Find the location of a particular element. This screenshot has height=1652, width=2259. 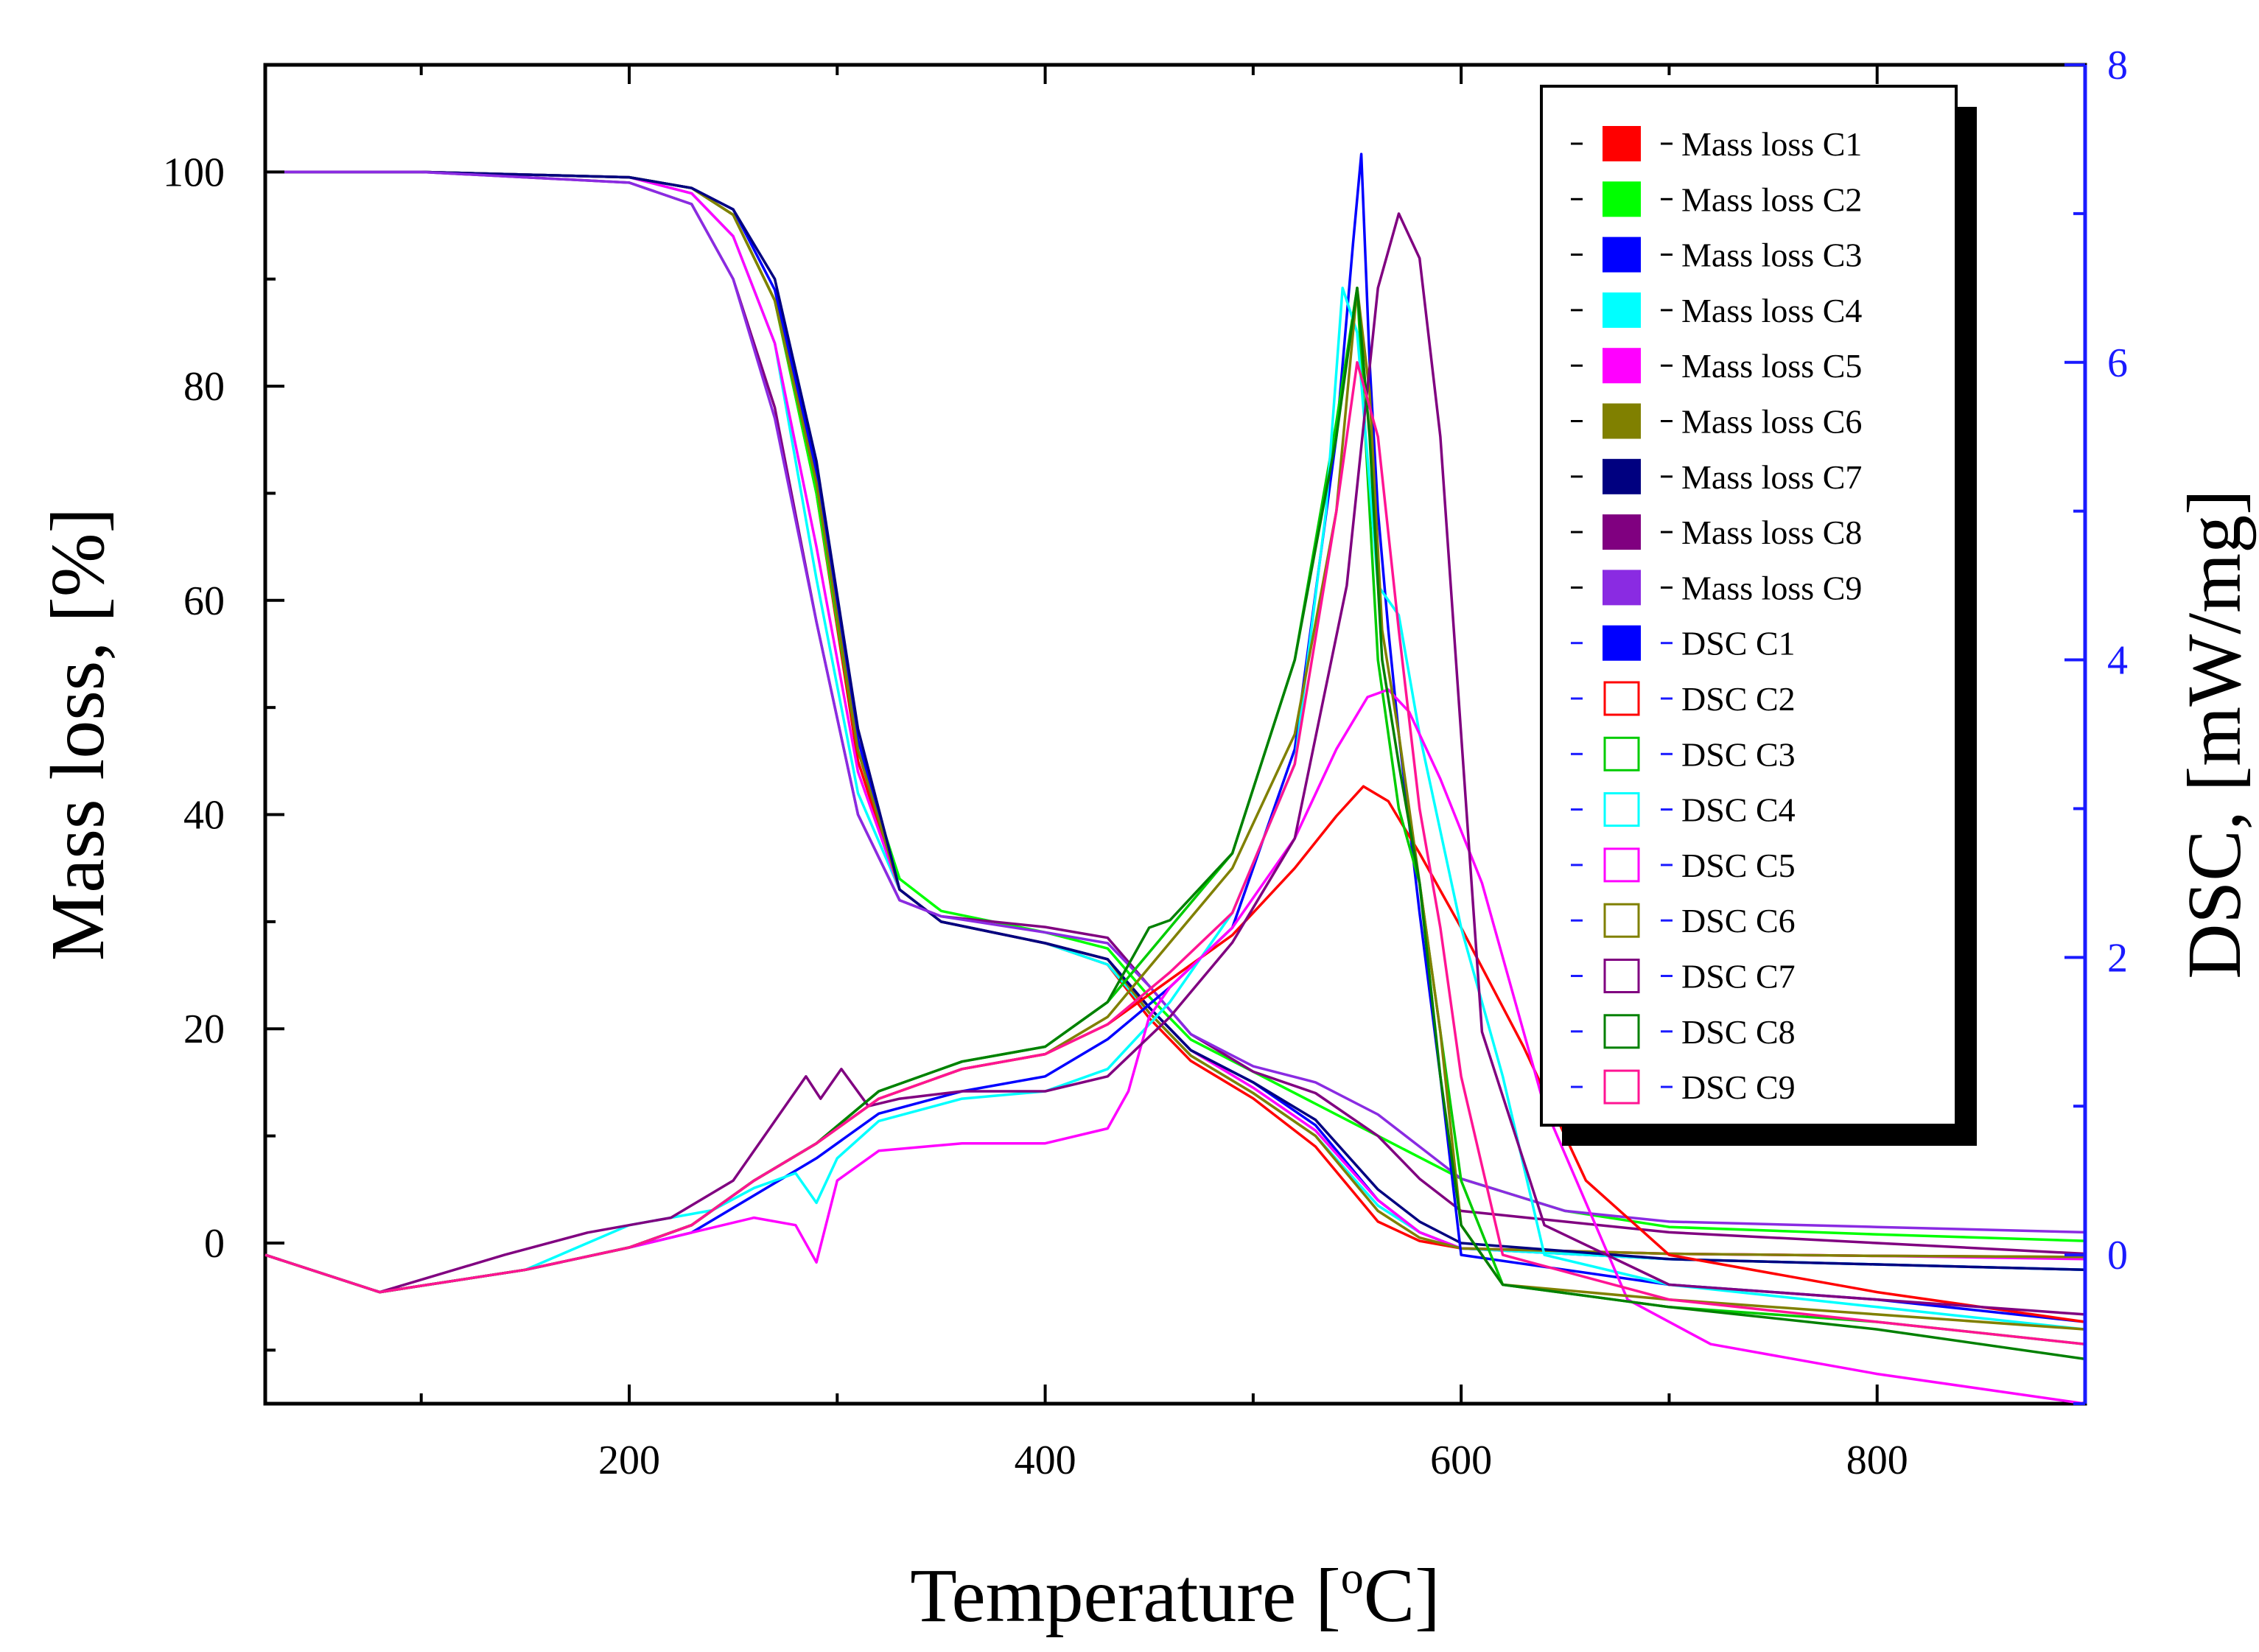

x-tick-label-600: 600 is located at coordinates (1461, 1460).